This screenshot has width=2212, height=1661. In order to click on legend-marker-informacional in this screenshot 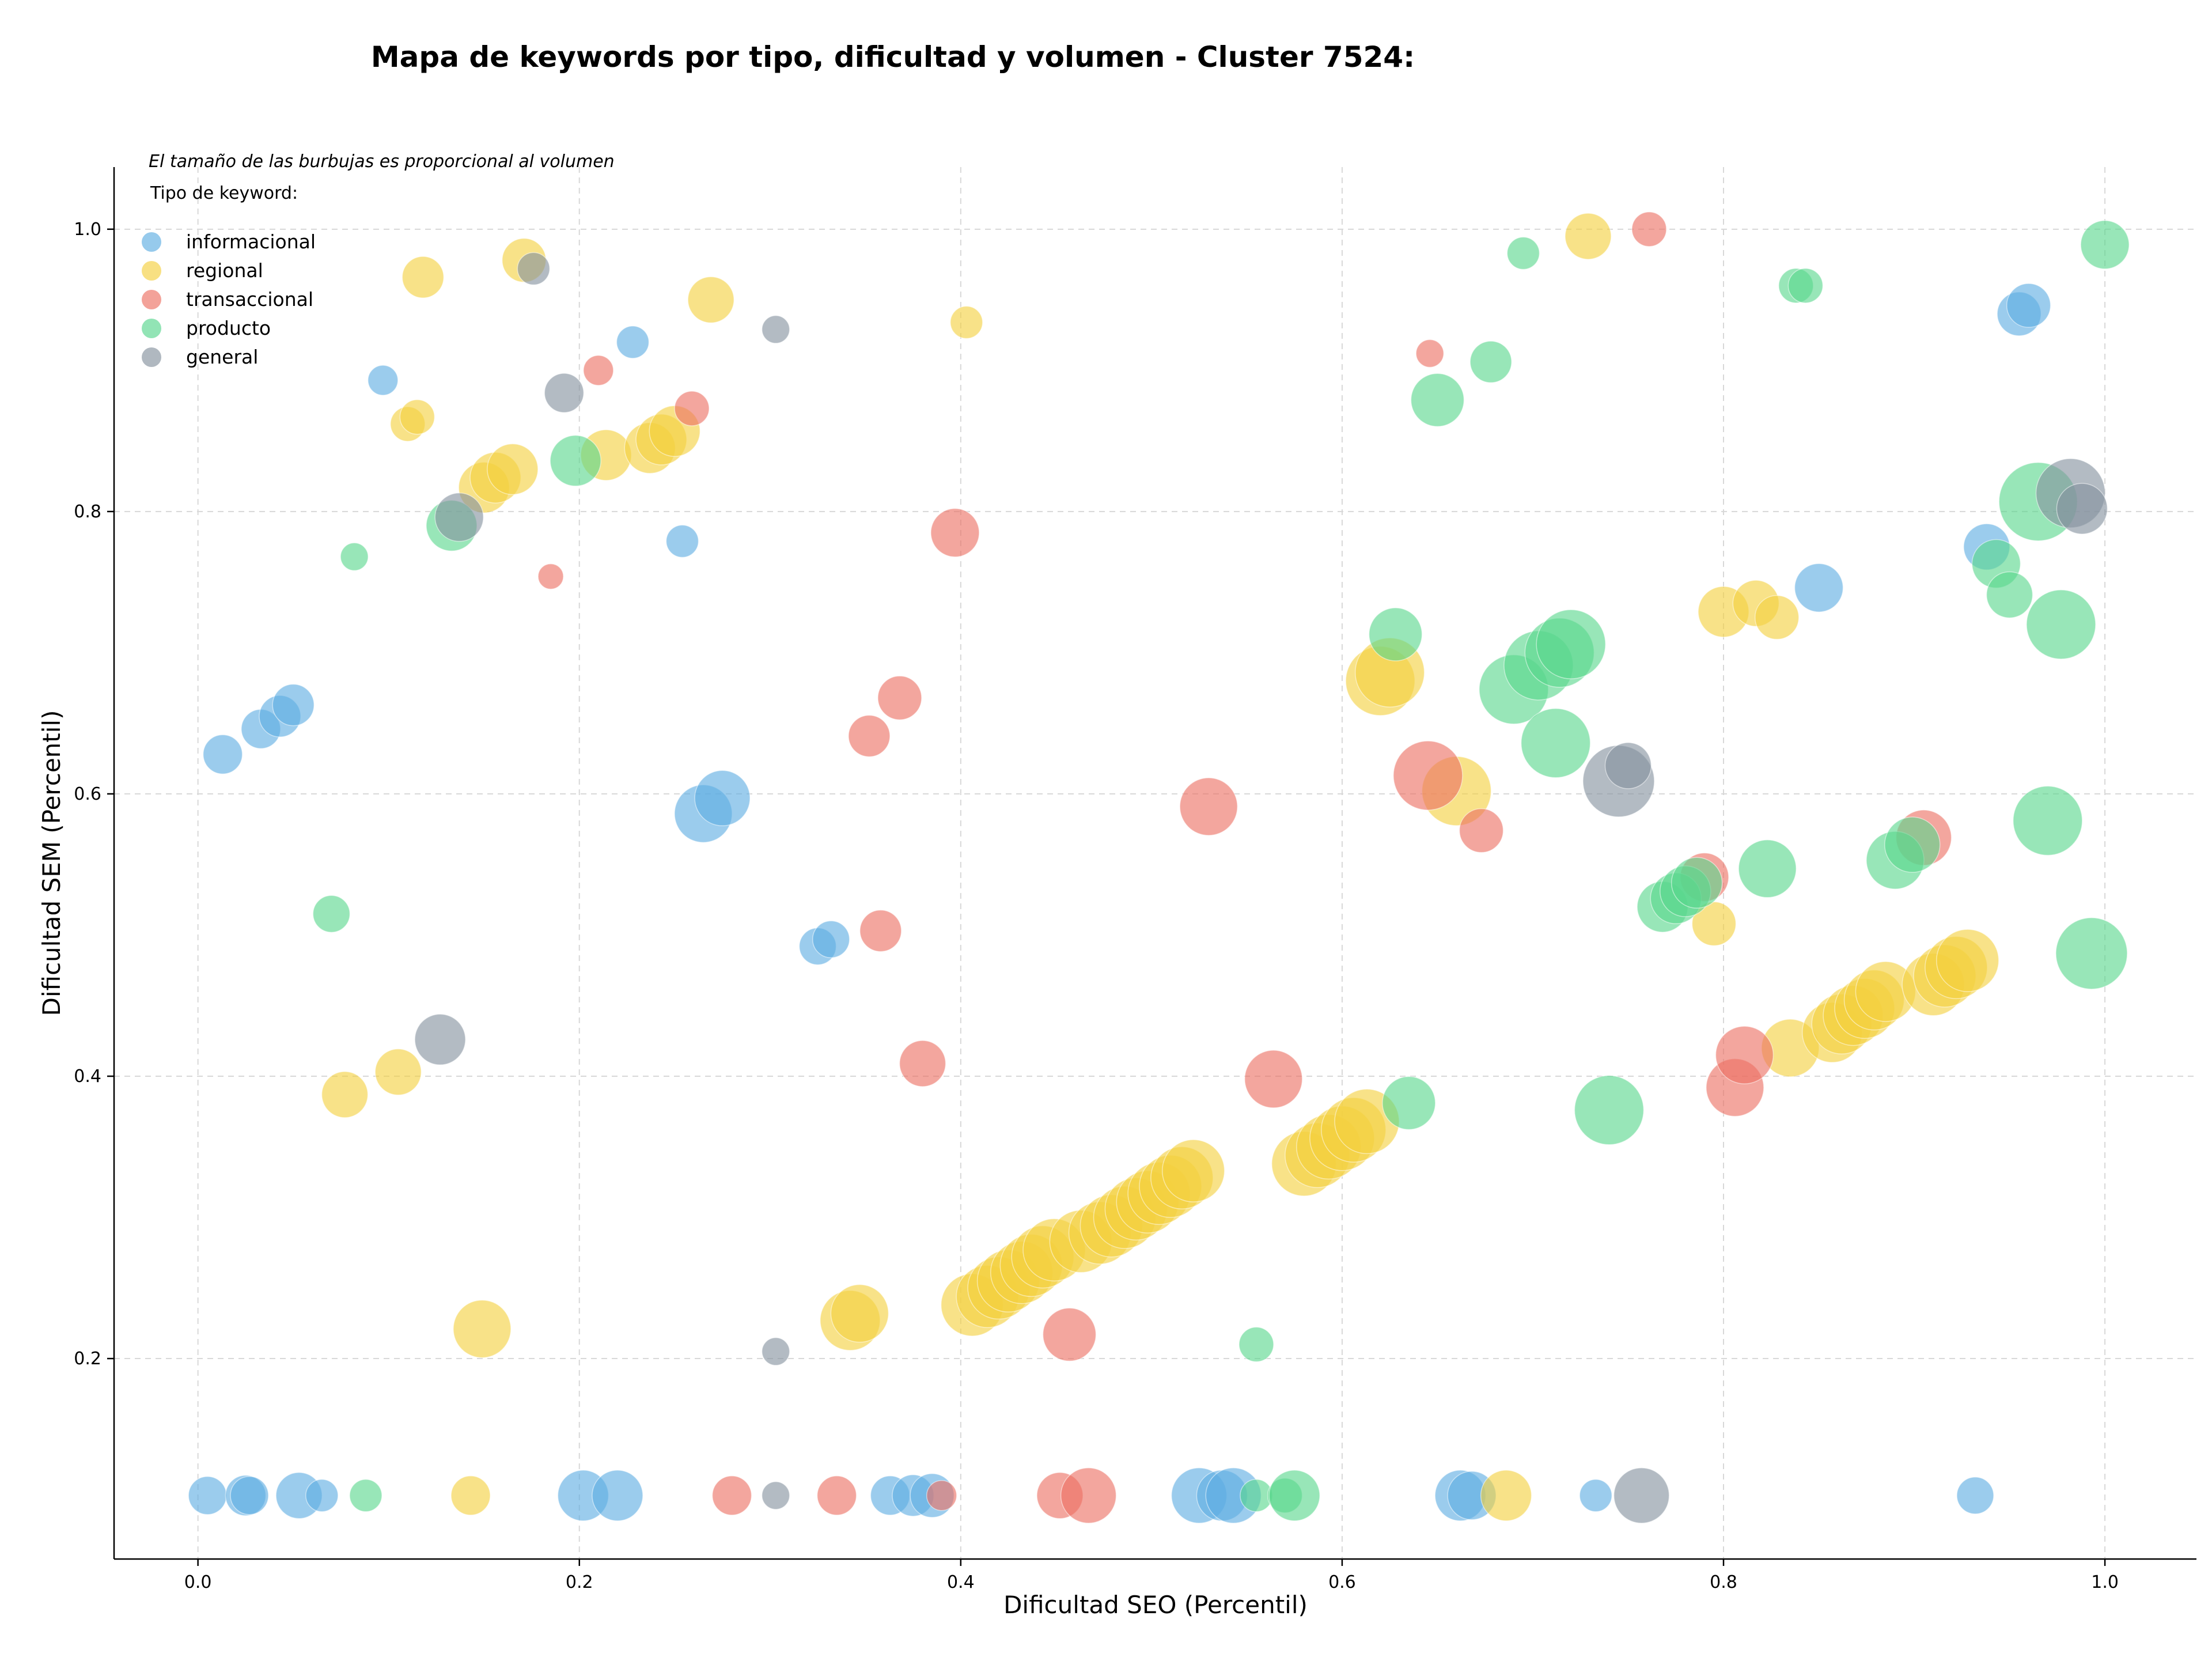, I will do `click(151, 242)`.